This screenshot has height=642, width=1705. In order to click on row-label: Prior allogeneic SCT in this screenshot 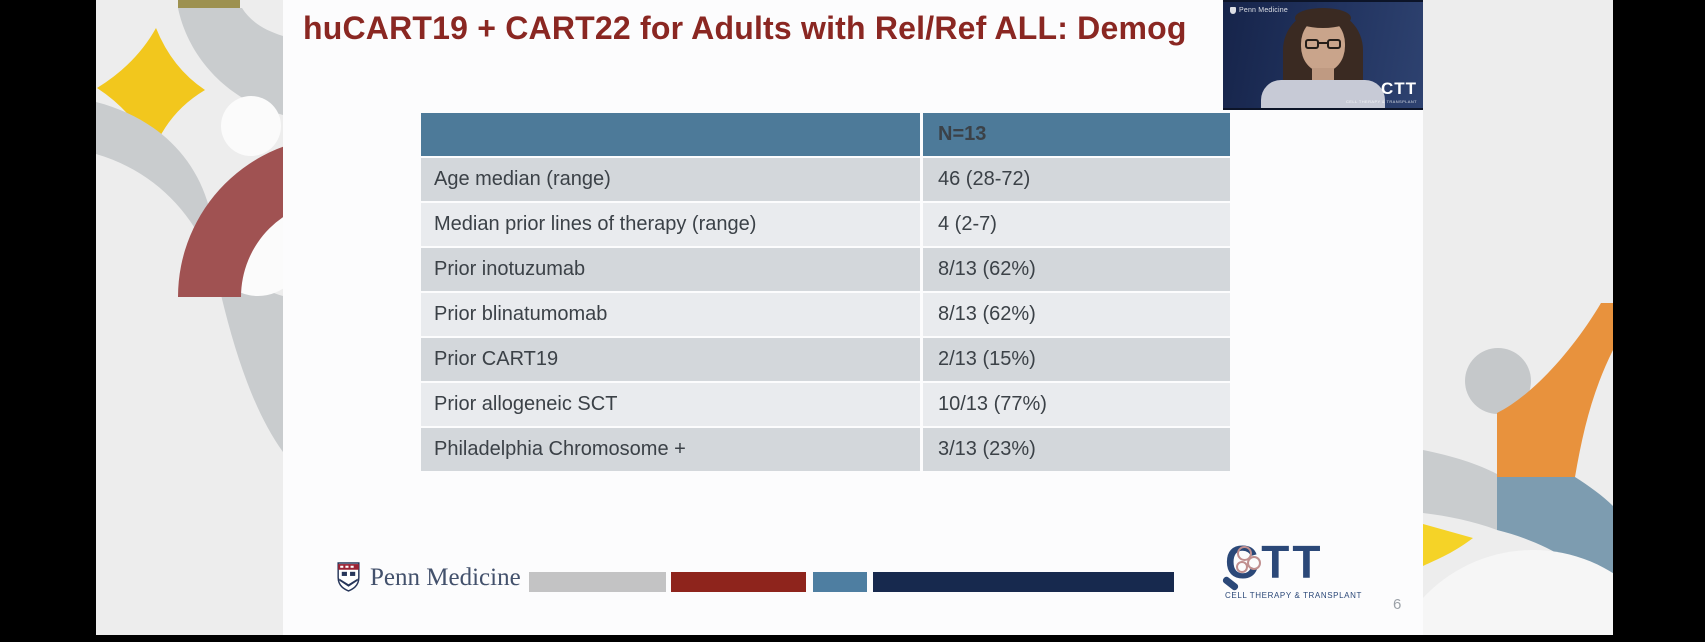, I will do `click(670, 404)`.